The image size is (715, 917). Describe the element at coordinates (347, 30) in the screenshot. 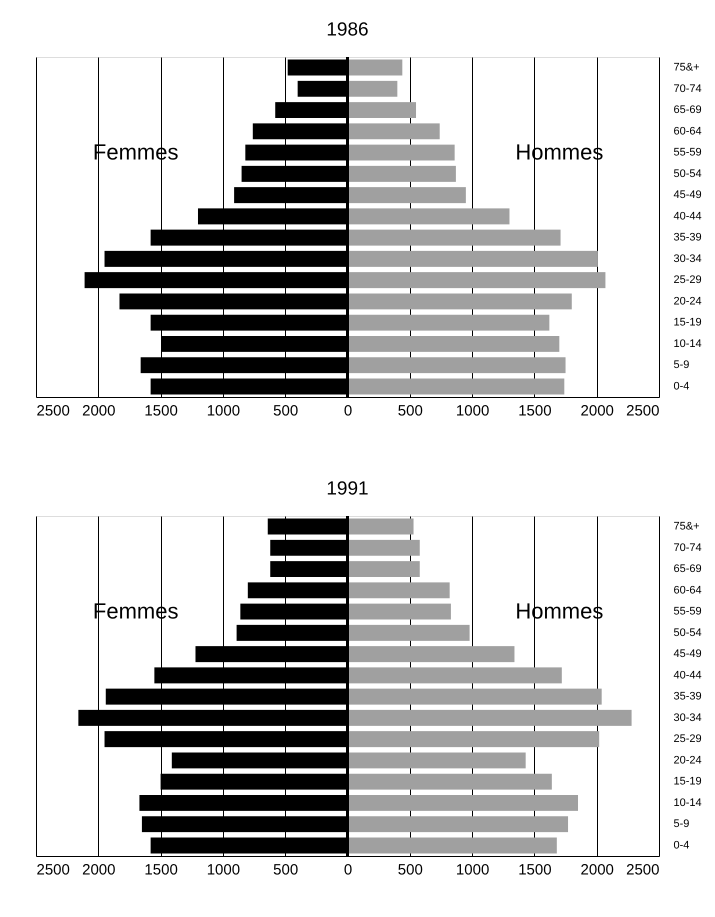

I see `chart-title: 1986` at that location.